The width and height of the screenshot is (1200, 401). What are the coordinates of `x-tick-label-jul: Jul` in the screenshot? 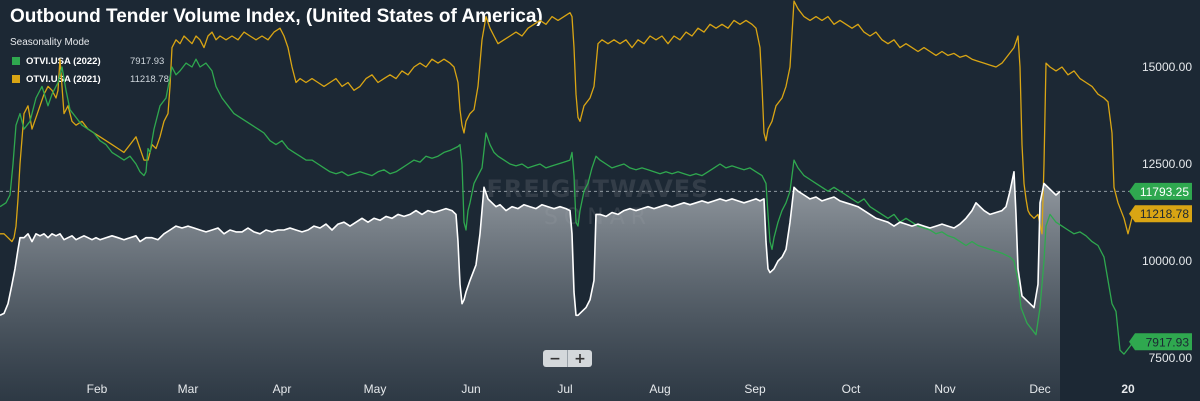 It's located at (564, 389).